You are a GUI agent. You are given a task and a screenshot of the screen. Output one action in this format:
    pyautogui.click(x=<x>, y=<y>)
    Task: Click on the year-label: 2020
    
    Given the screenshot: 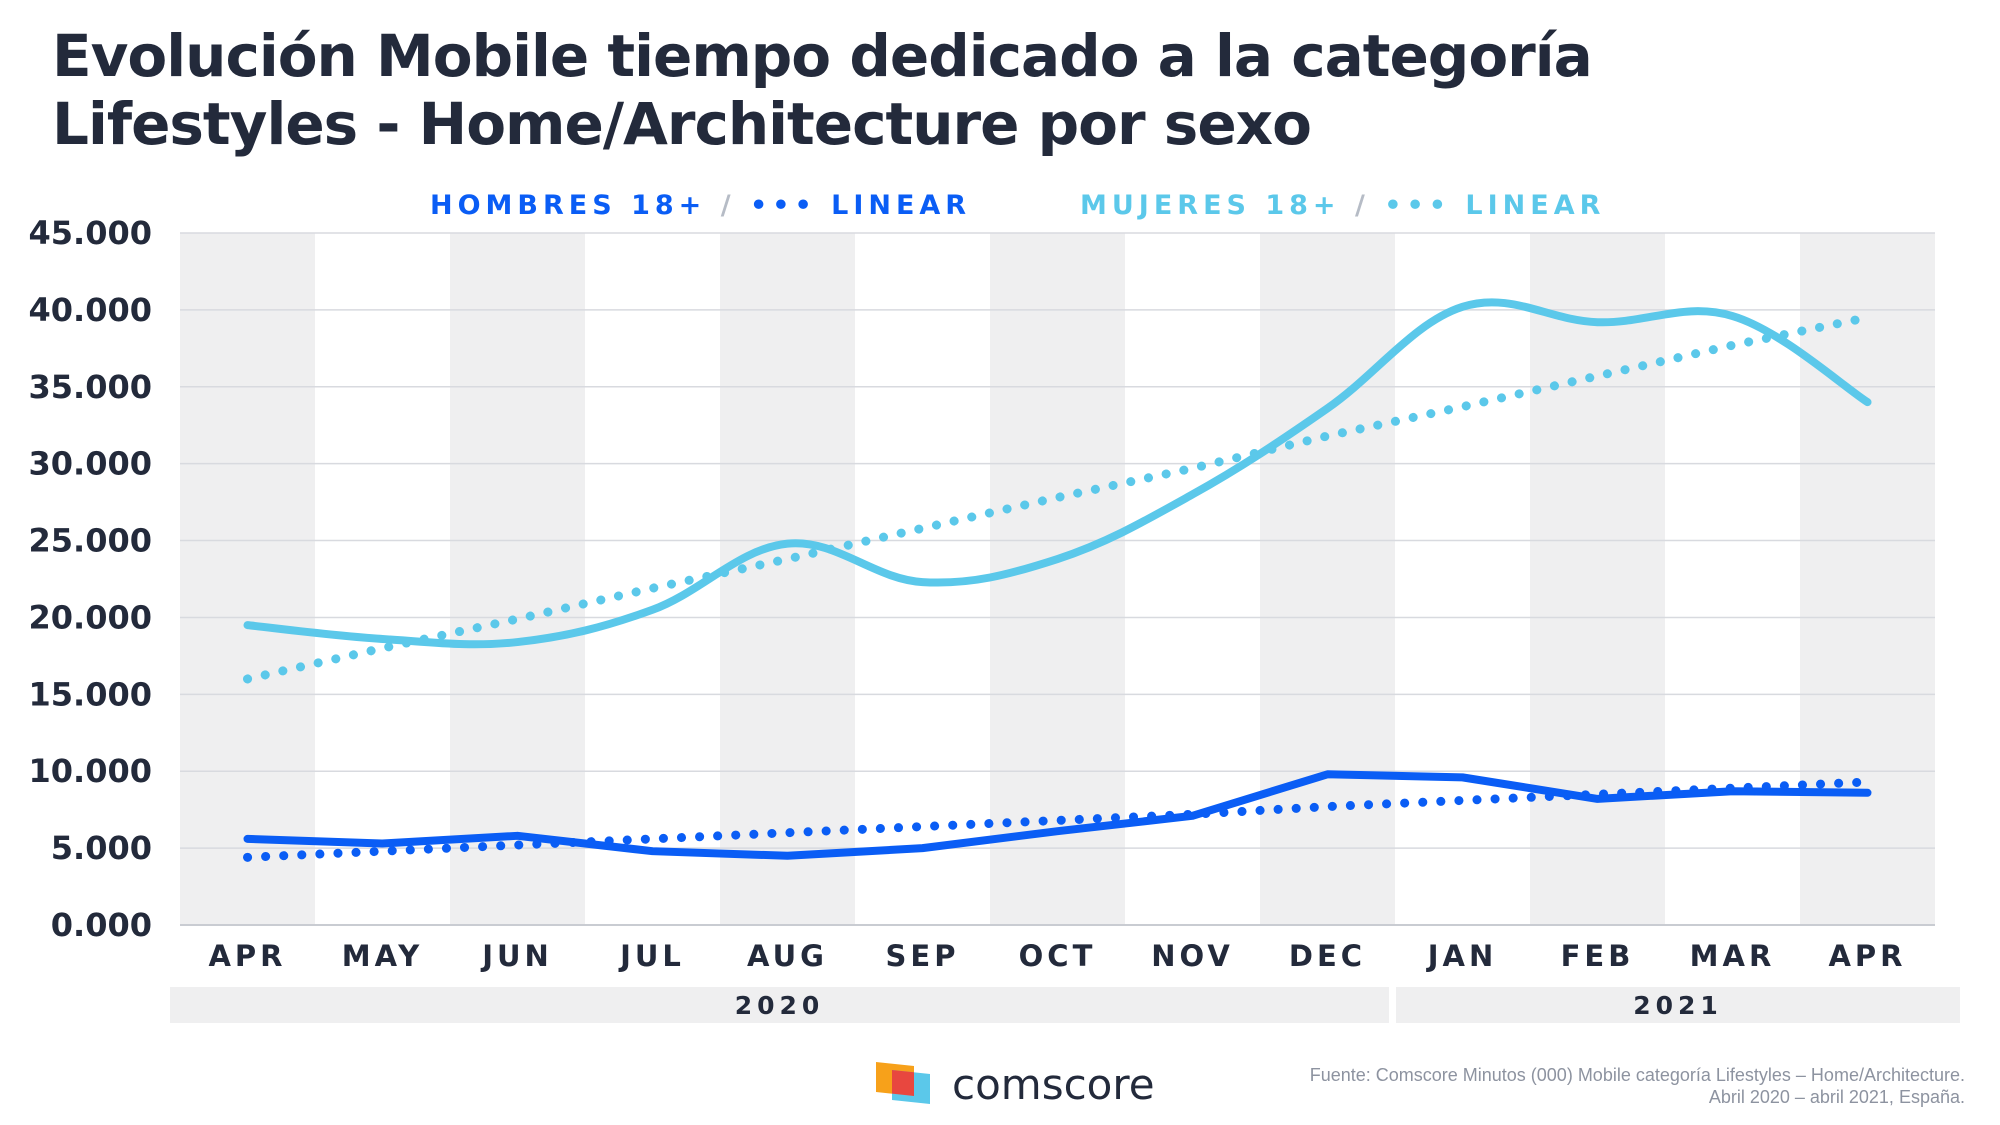 What is the action you would take?
    pyautogui.click(x=780, y=1005)
    